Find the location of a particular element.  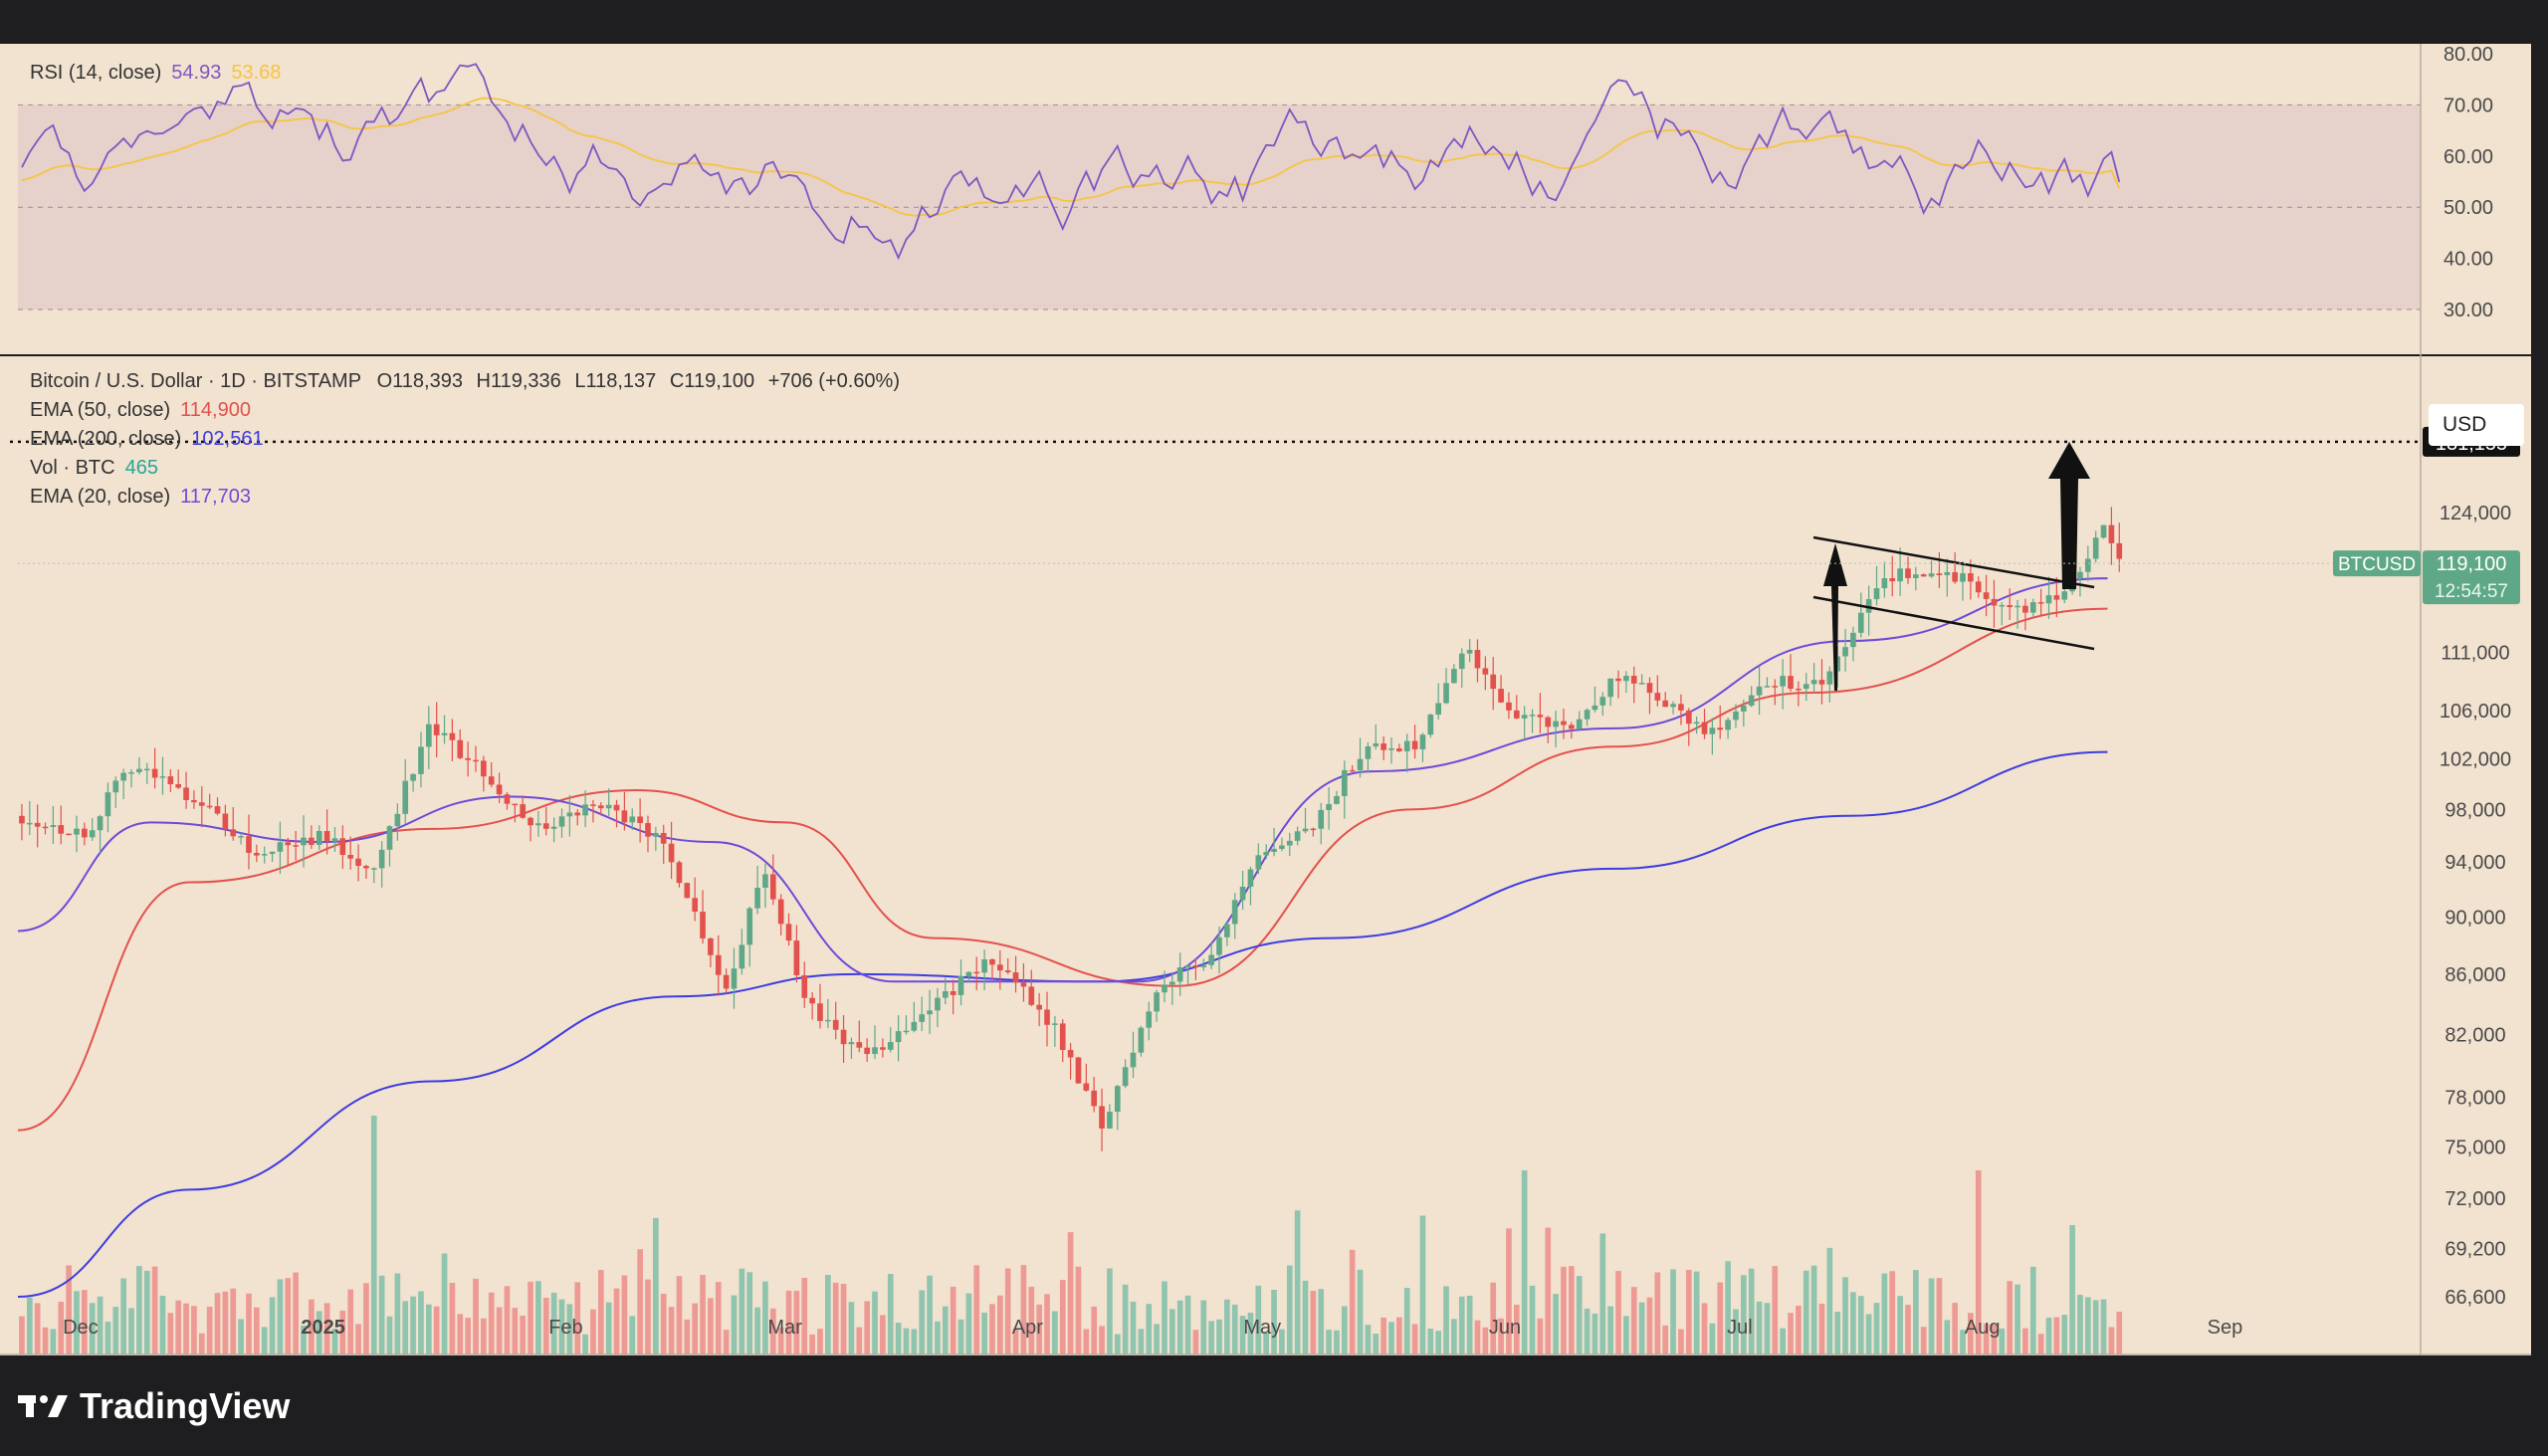

currency-button: USD is located at coordinates (2476, 425).